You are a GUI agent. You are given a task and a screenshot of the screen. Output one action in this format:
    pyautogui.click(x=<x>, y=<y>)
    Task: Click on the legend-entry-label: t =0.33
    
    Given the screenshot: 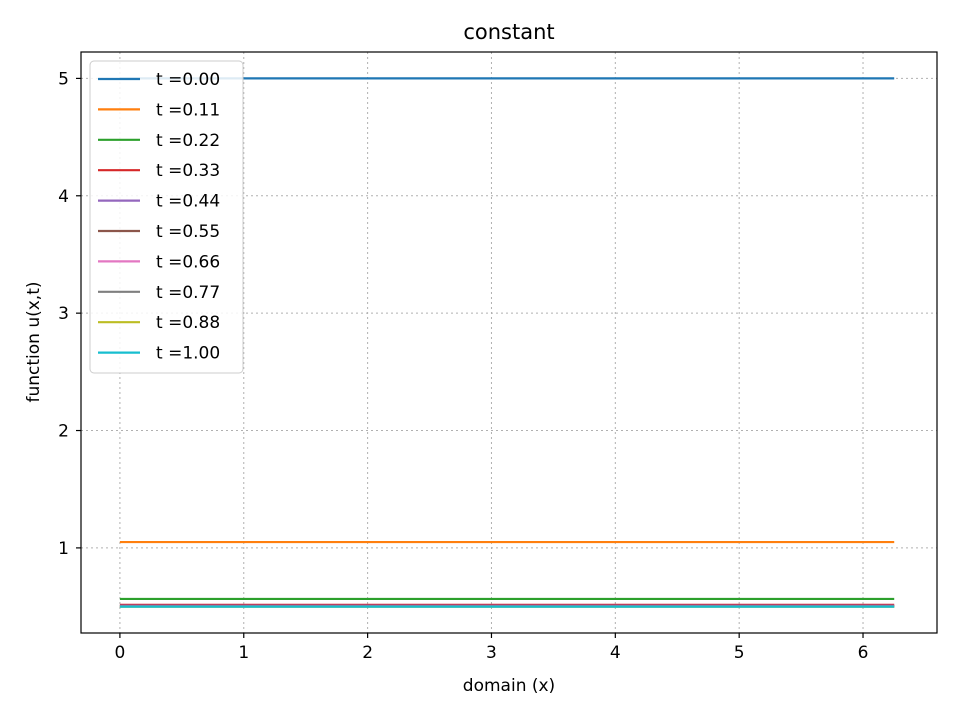 What is the action you would take?
    pyautogui.click(x=188, y=171)
    